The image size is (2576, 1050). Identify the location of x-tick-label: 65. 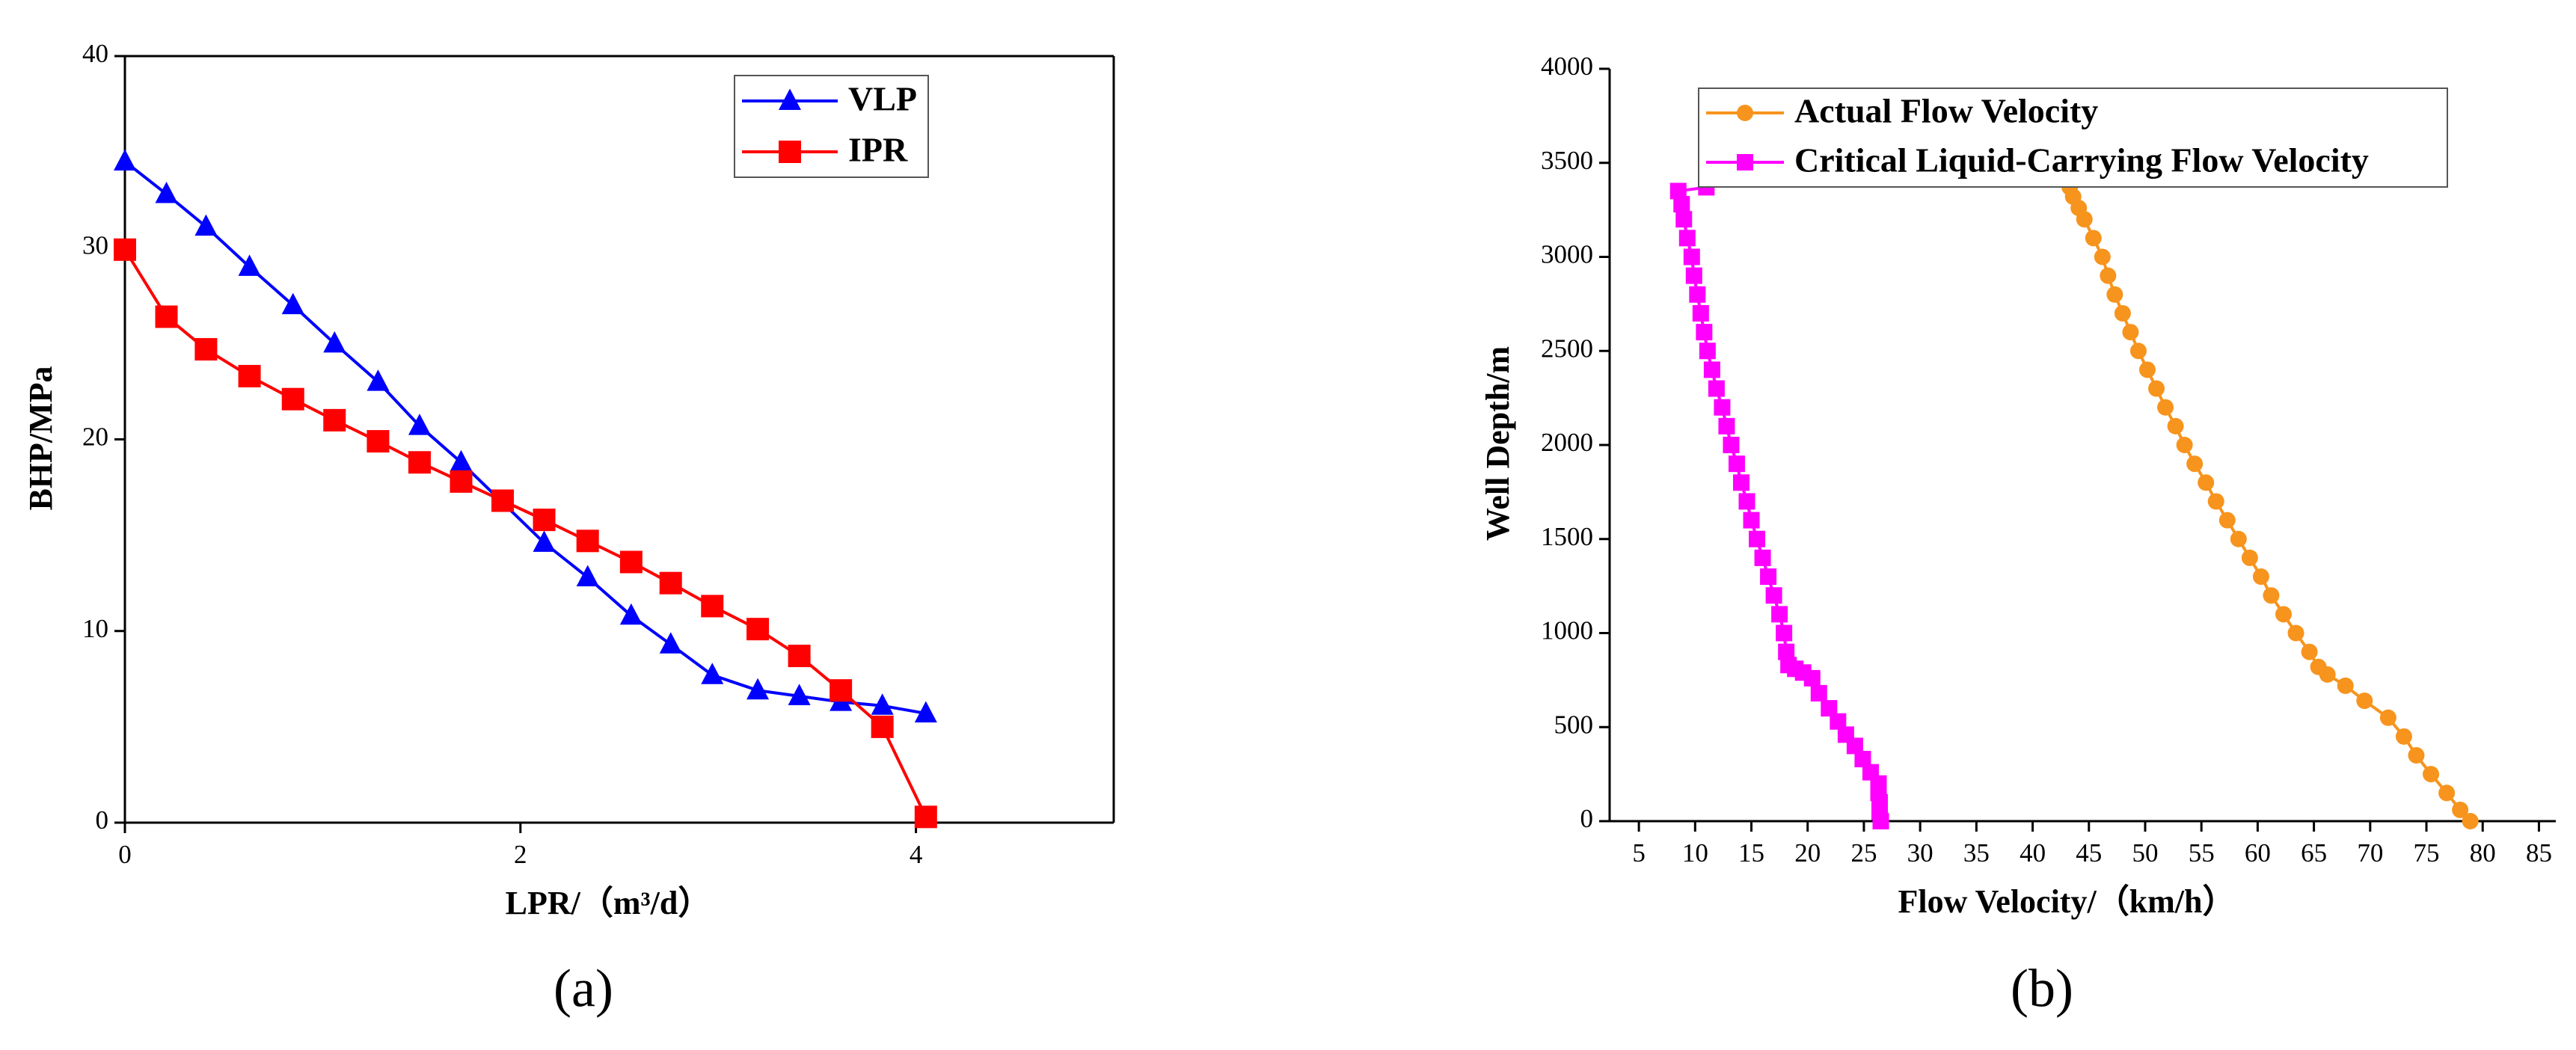
(2314, 853).